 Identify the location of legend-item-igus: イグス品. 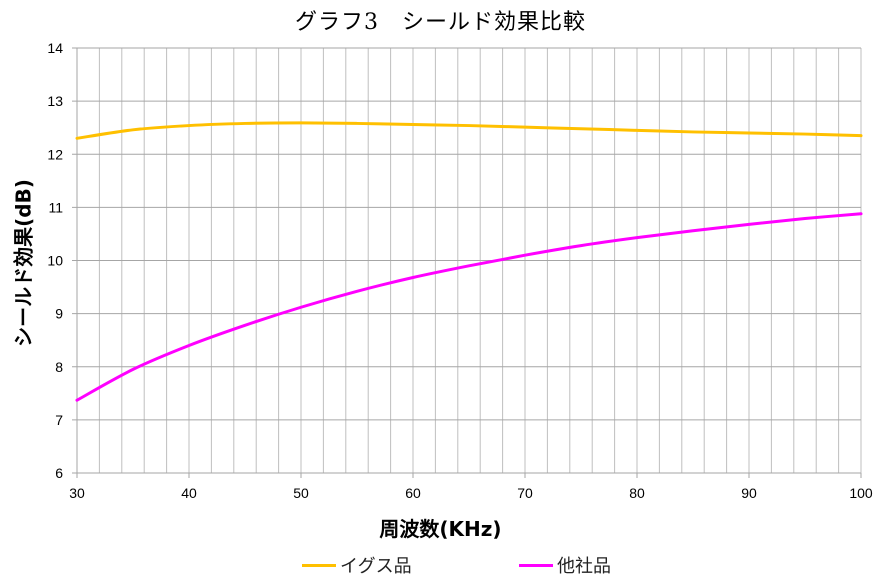
(357, 565).